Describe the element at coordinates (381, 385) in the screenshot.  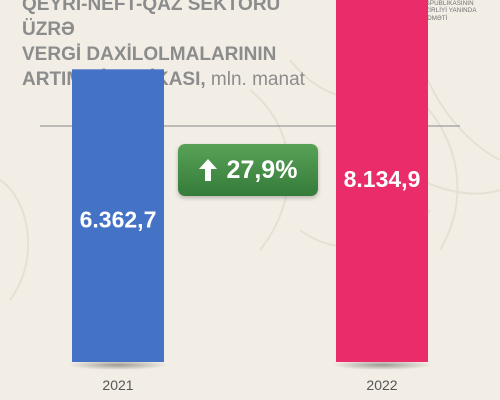
I see `x-tick-label: 2022` at that location.